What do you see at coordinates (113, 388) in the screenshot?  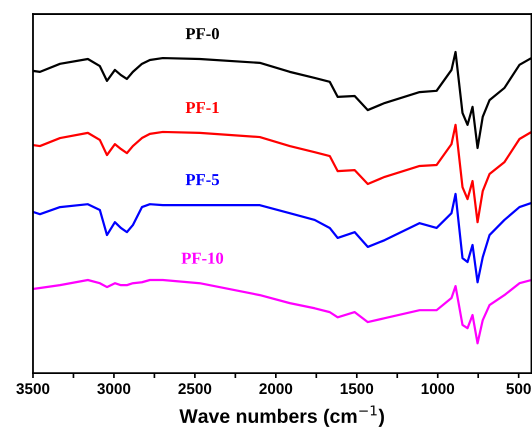 I see `x-tick-label: 3000` at bounding box center [113, 388].